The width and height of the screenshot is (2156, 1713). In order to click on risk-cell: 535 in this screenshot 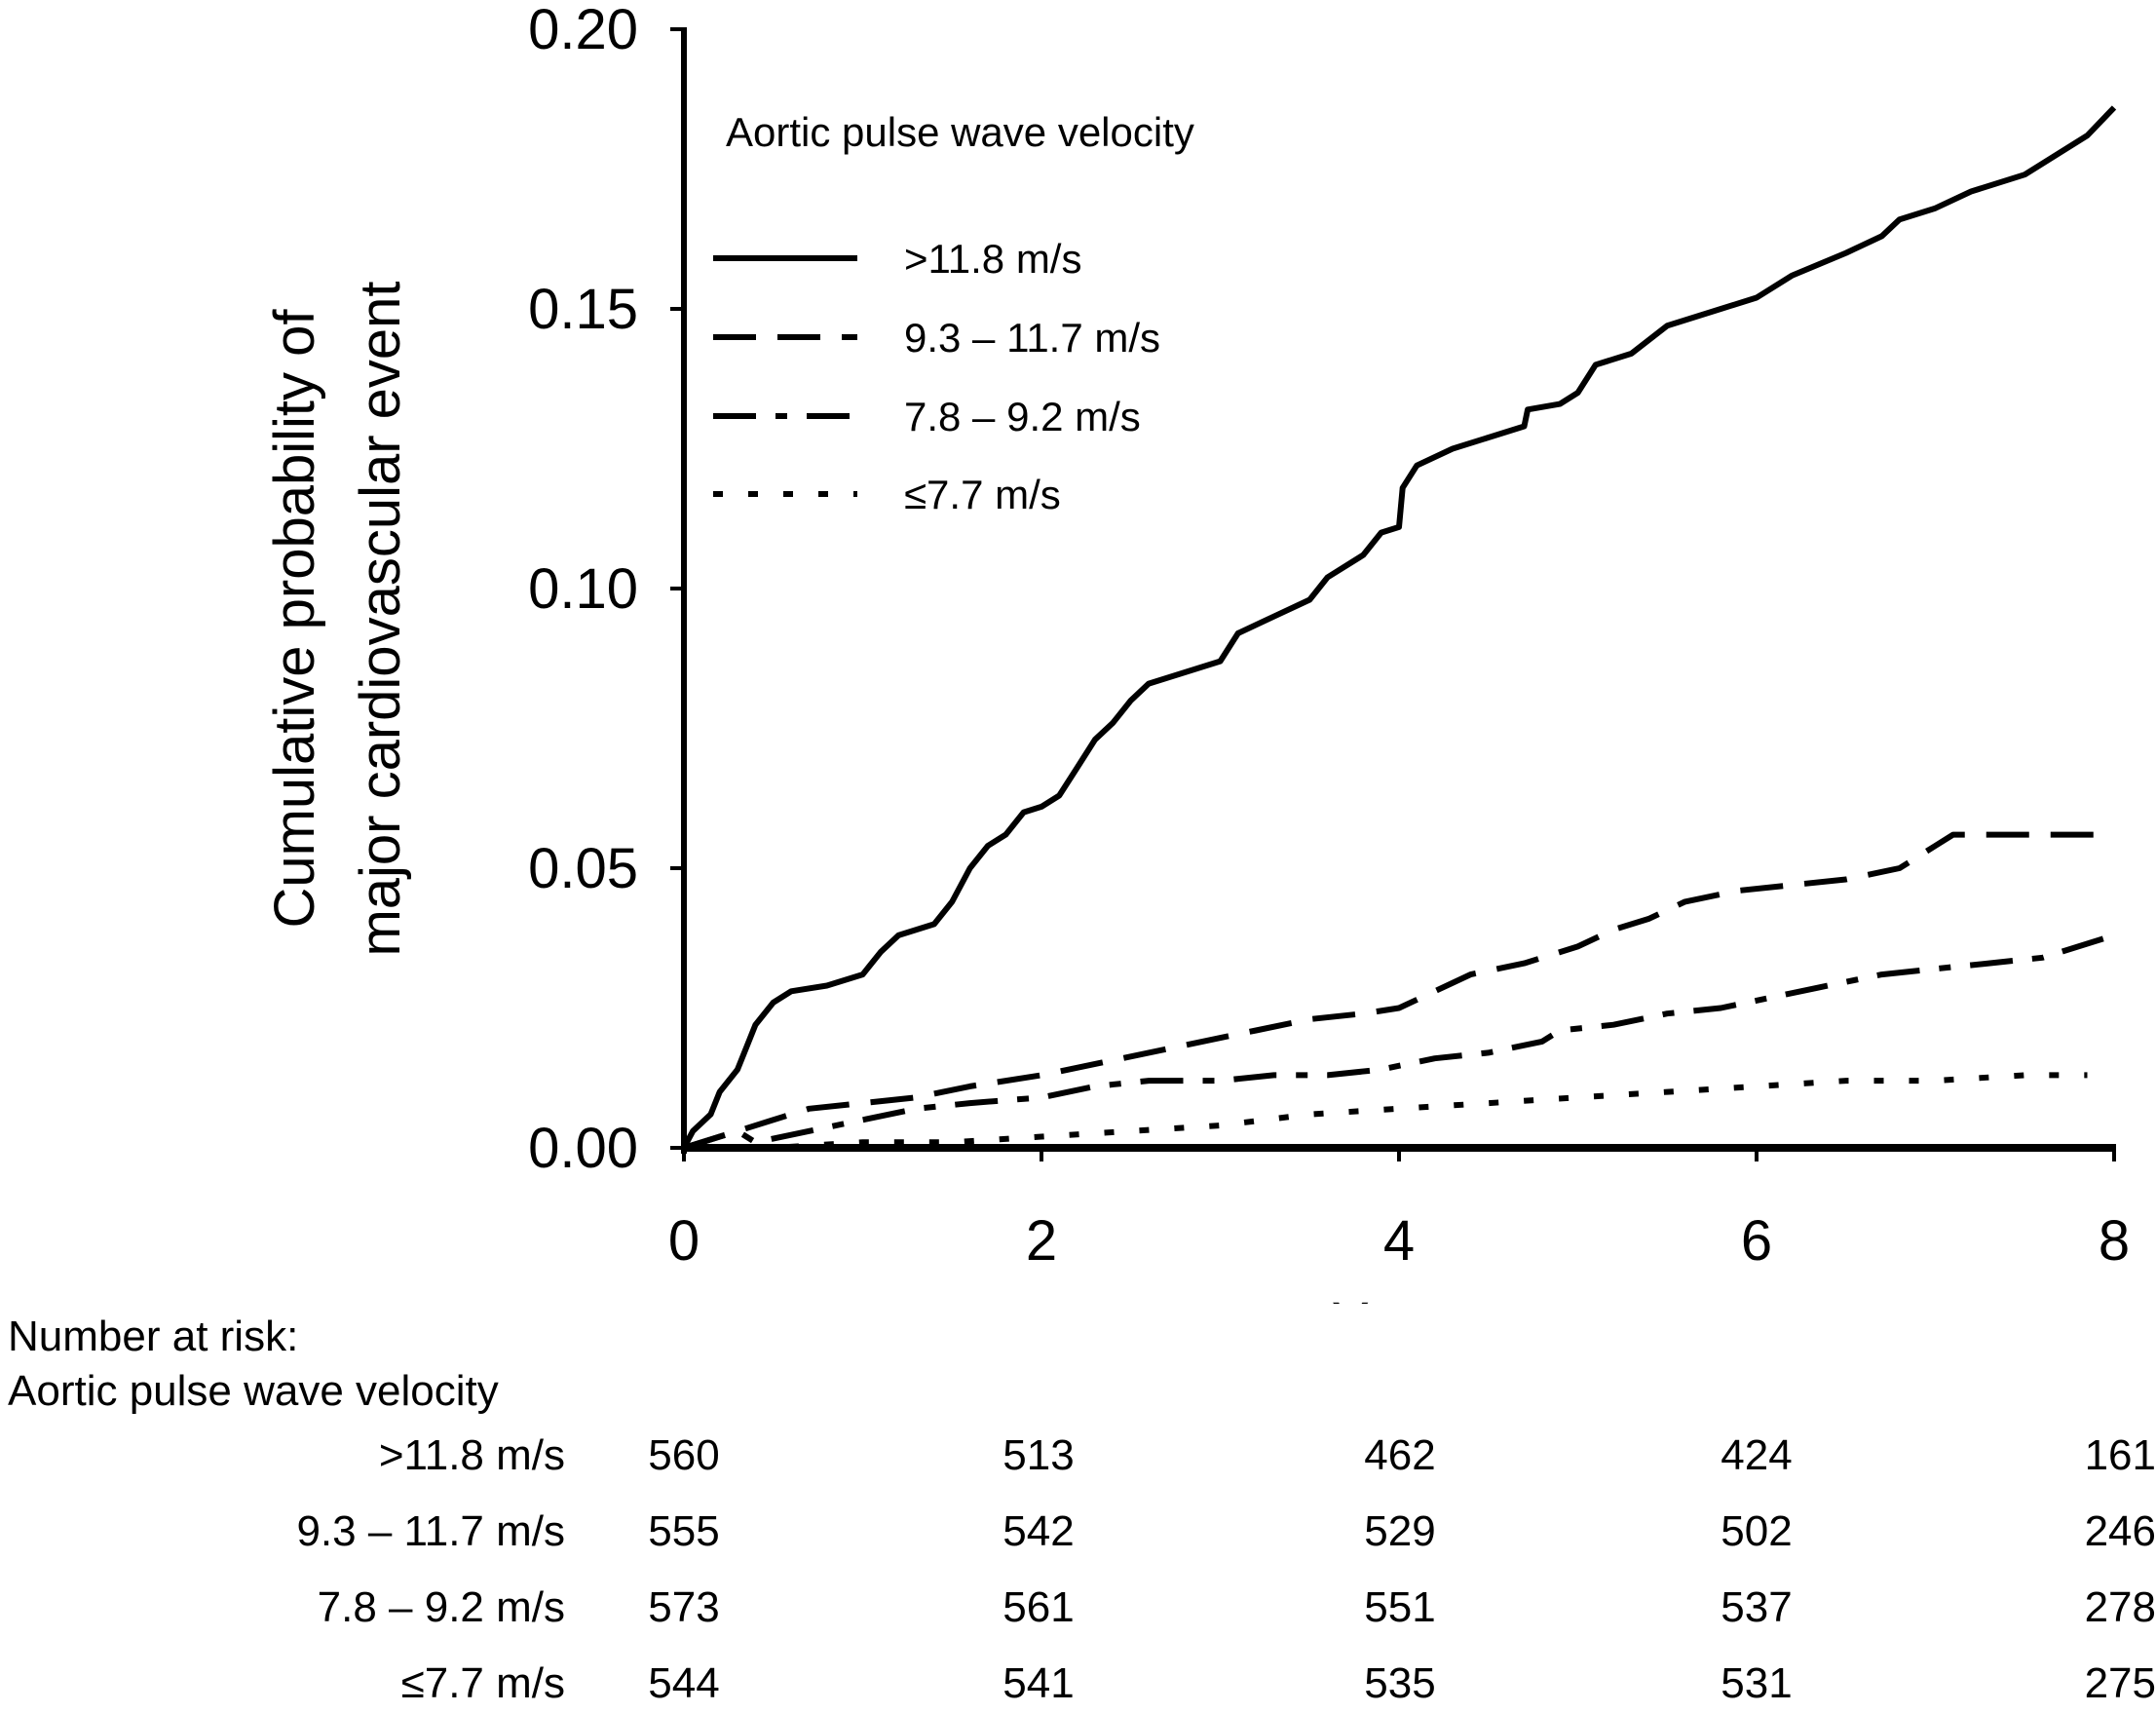, I will do `click(1400, 1683)`.